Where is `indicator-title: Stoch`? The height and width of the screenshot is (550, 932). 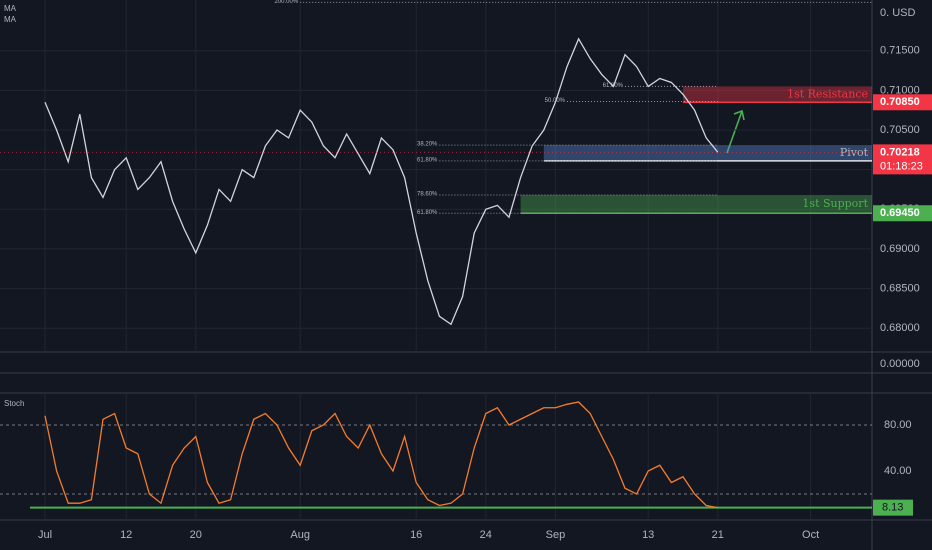
indicator-title: Stoch is located at coordinates (14, 403).